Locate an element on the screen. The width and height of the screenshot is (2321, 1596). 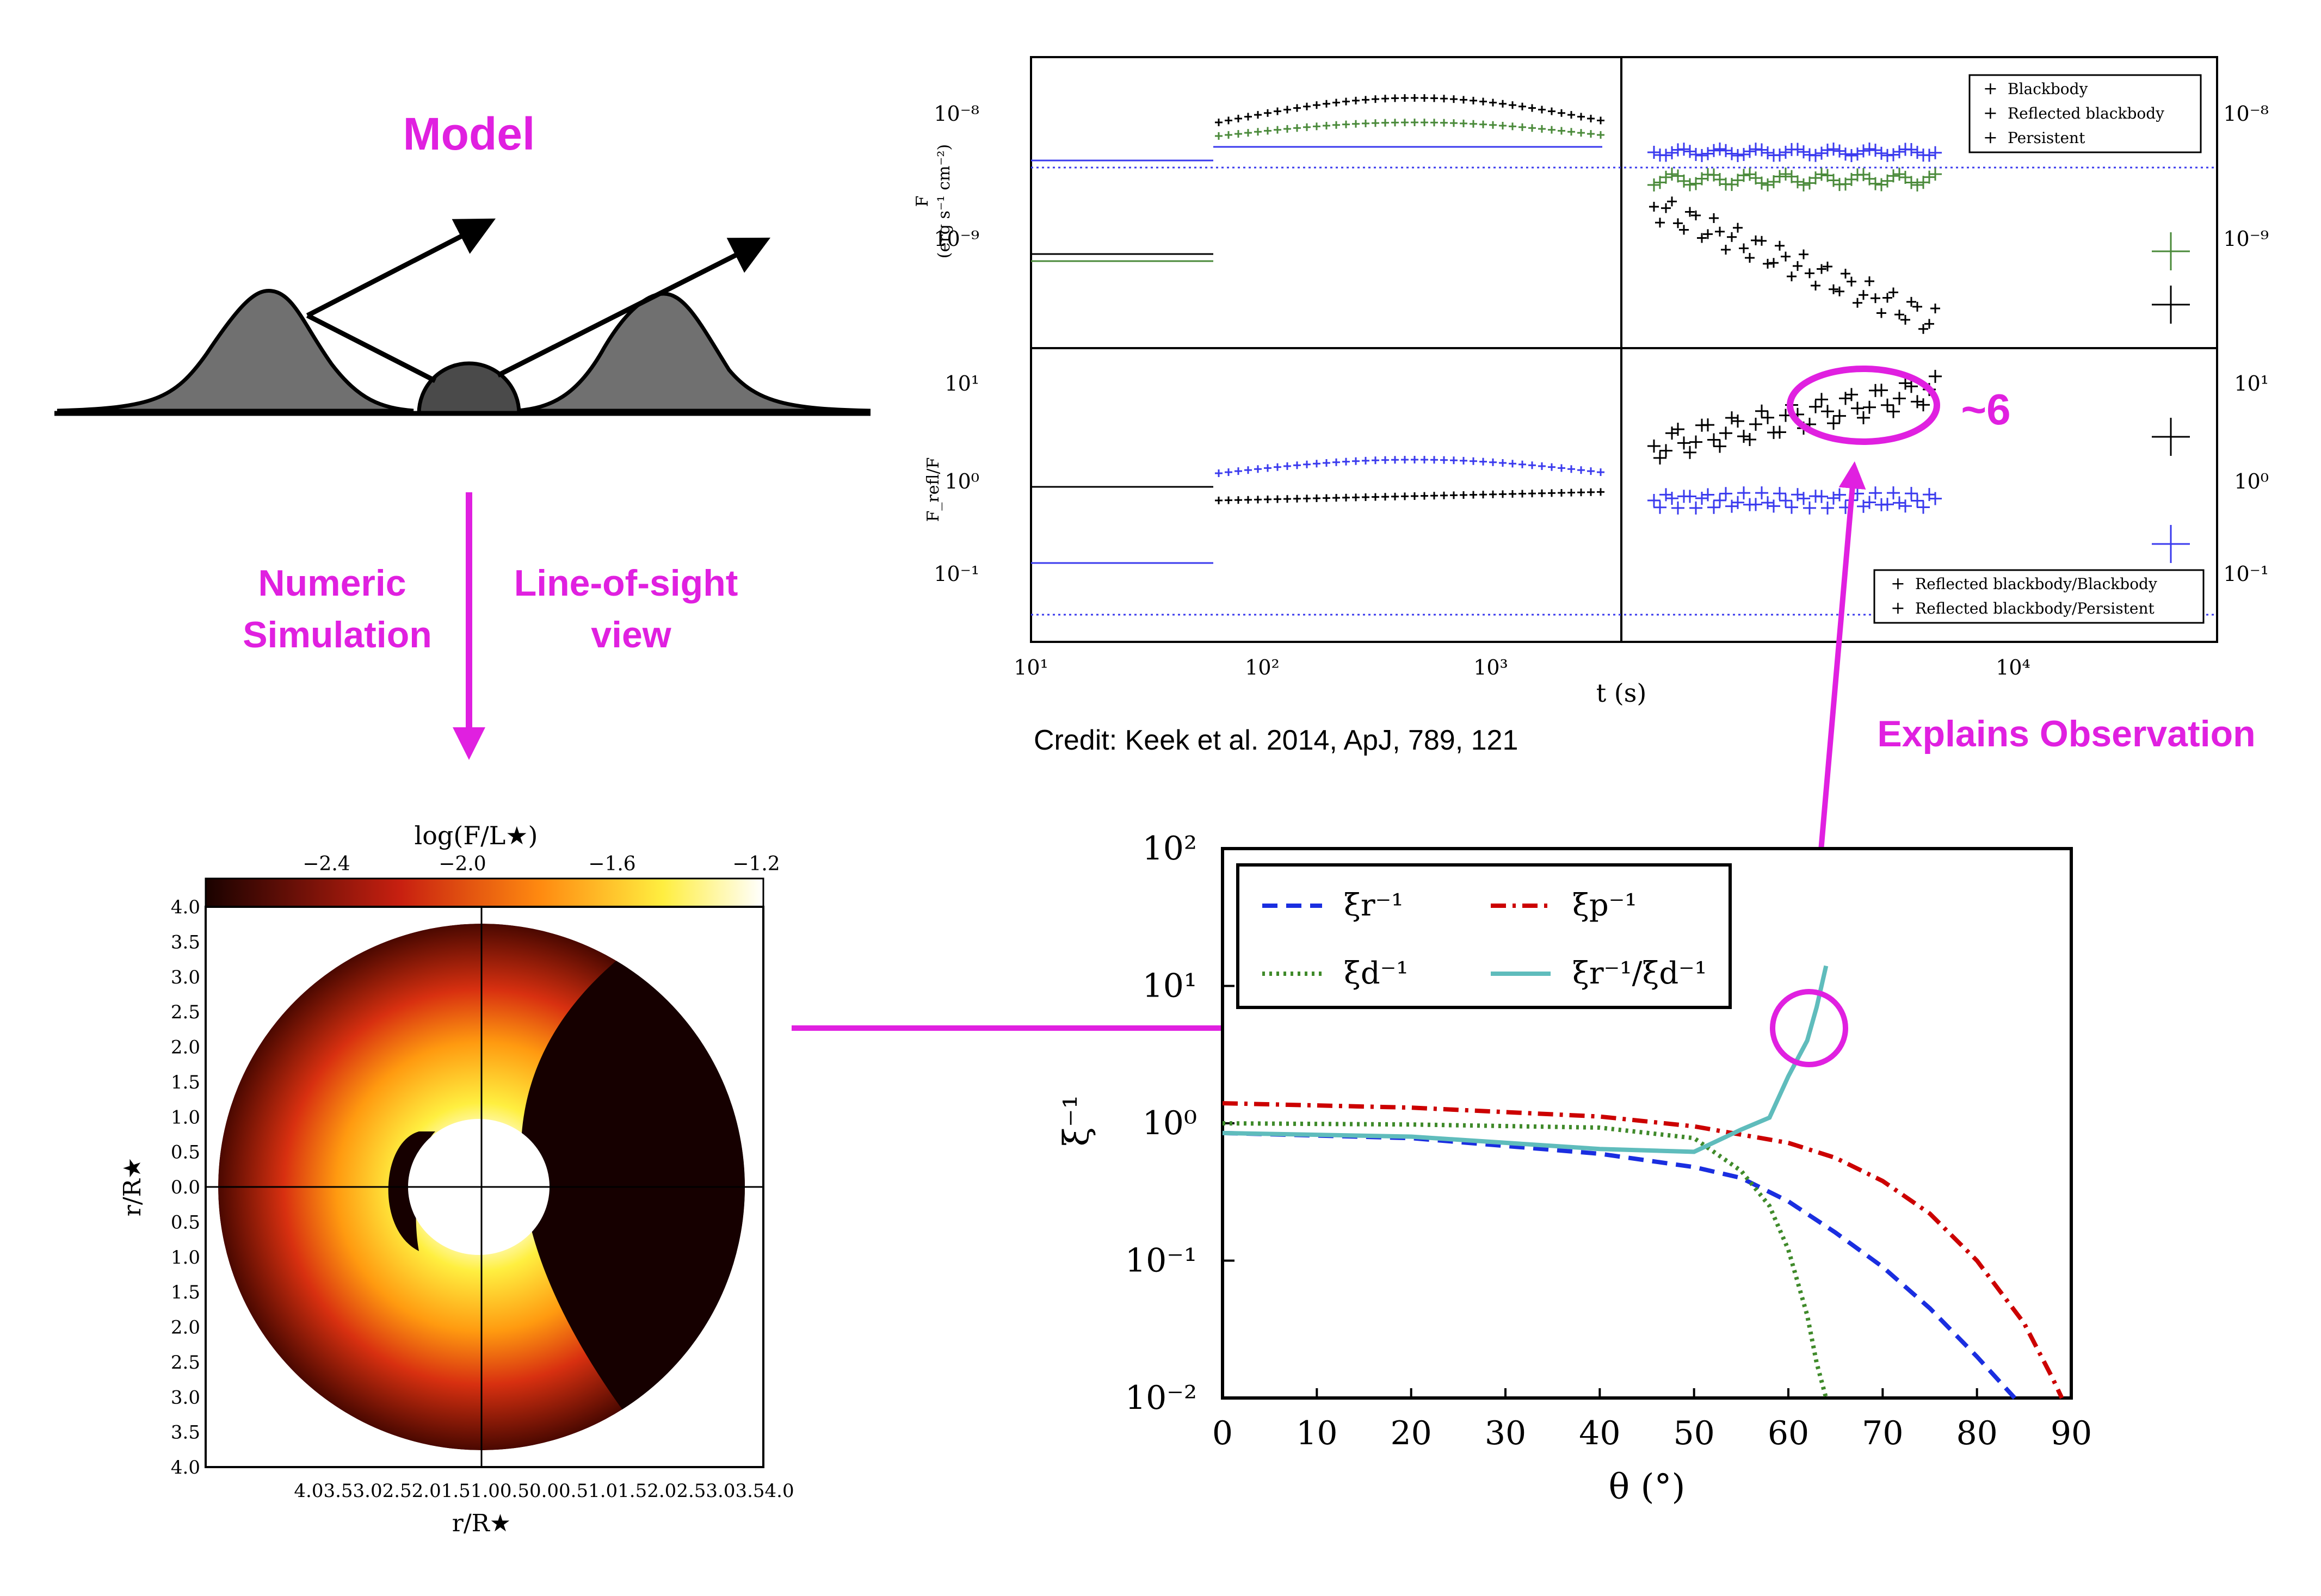
theta-highlight-circle is located at coordinates (1809, 1028).